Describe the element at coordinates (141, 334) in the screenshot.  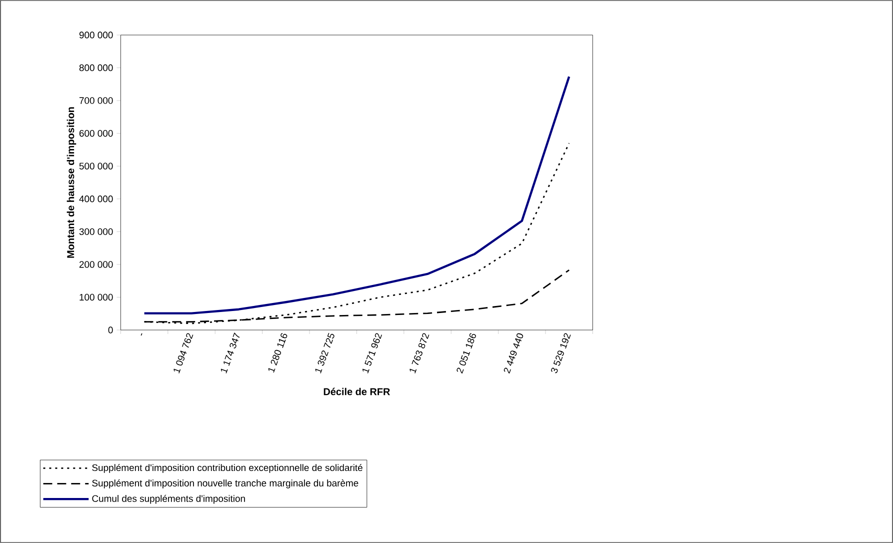
I see `x-tick-label: -` at that location.